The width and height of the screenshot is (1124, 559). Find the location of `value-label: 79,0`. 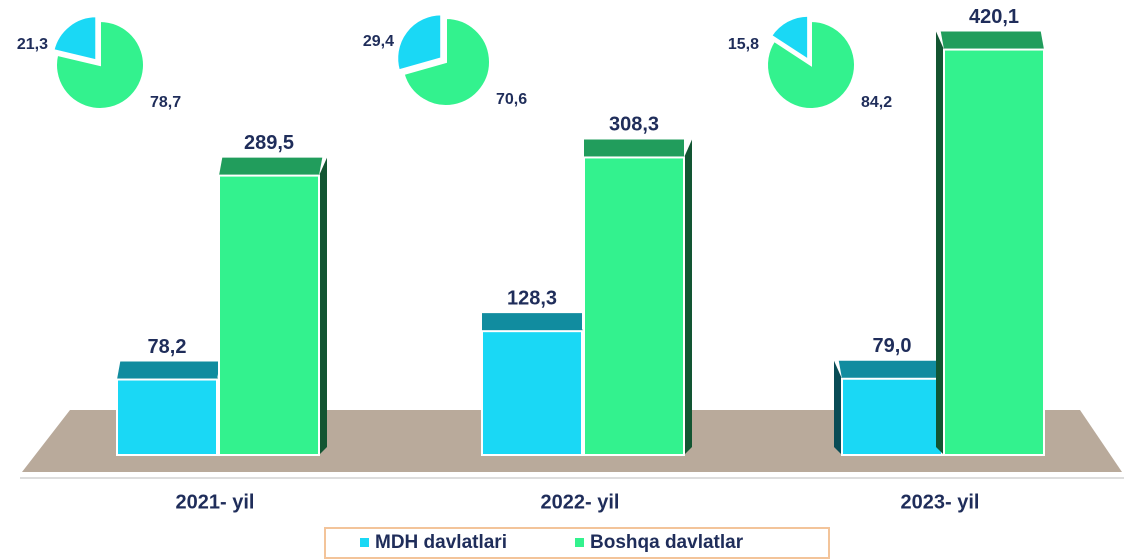

value-label: 79,0 is located at coordinates (892, 346).